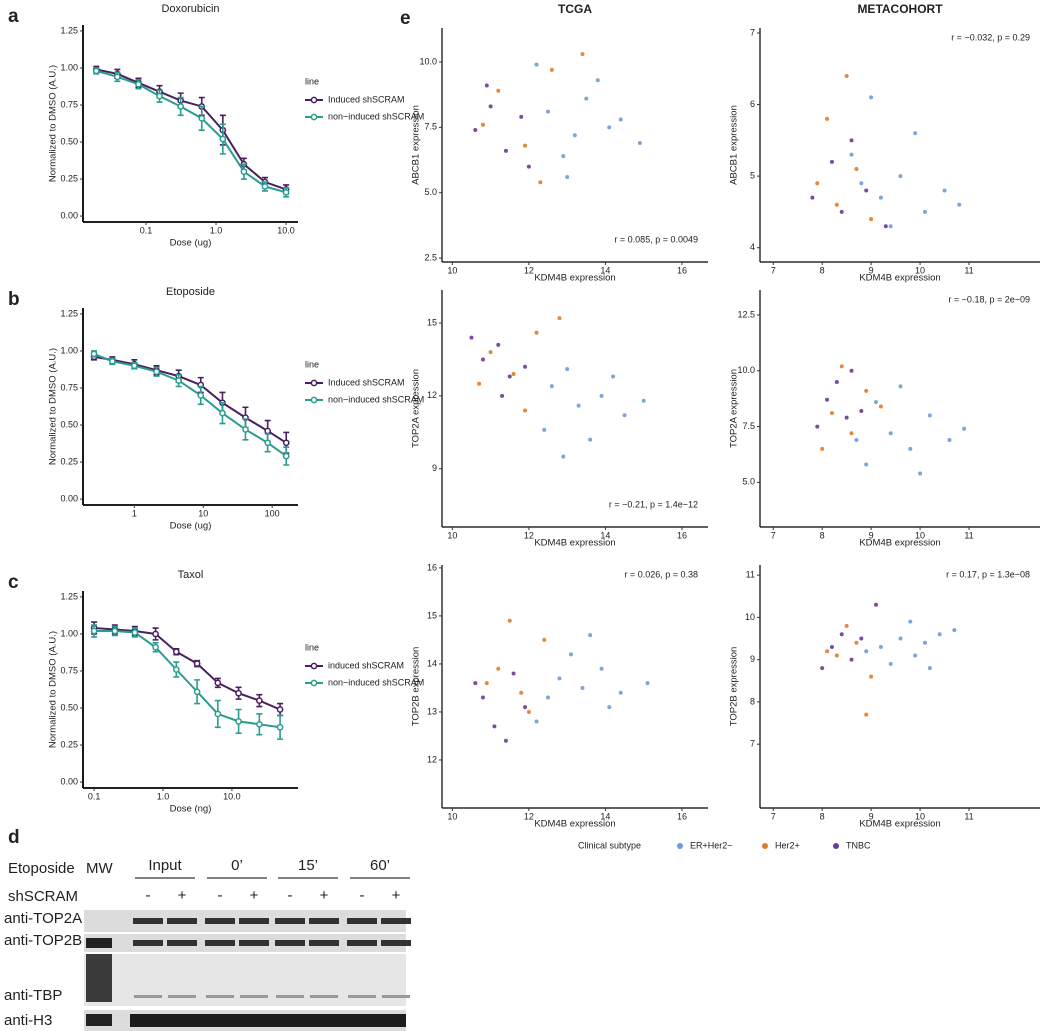  Describe the element at coordinates (734, 408) in the screenshot. I see `y-axis-label: TOP2A expression` at that location.